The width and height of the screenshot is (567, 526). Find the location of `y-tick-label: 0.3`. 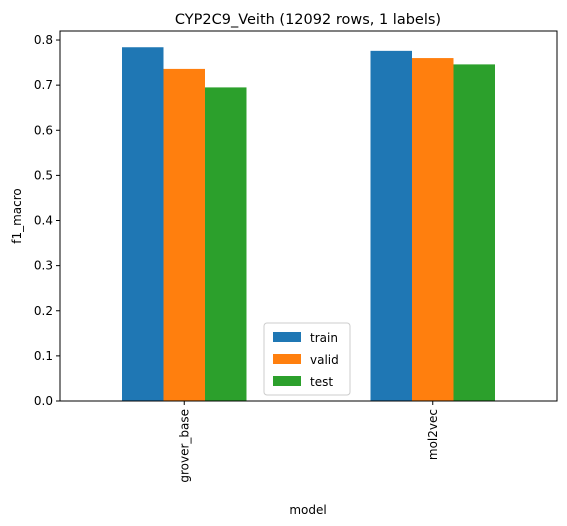

y-tick-label: 0.3 is located at coordinates (43, 266).